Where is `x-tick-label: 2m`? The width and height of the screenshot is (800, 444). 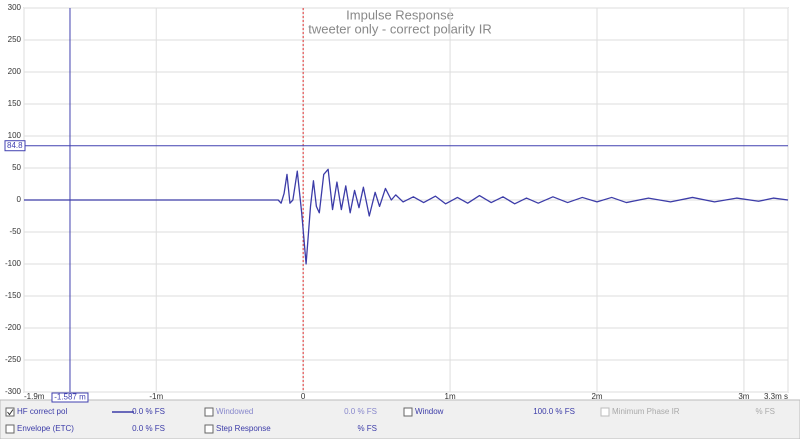
x-tick-label: 2m is located at coordinates (596, 396).